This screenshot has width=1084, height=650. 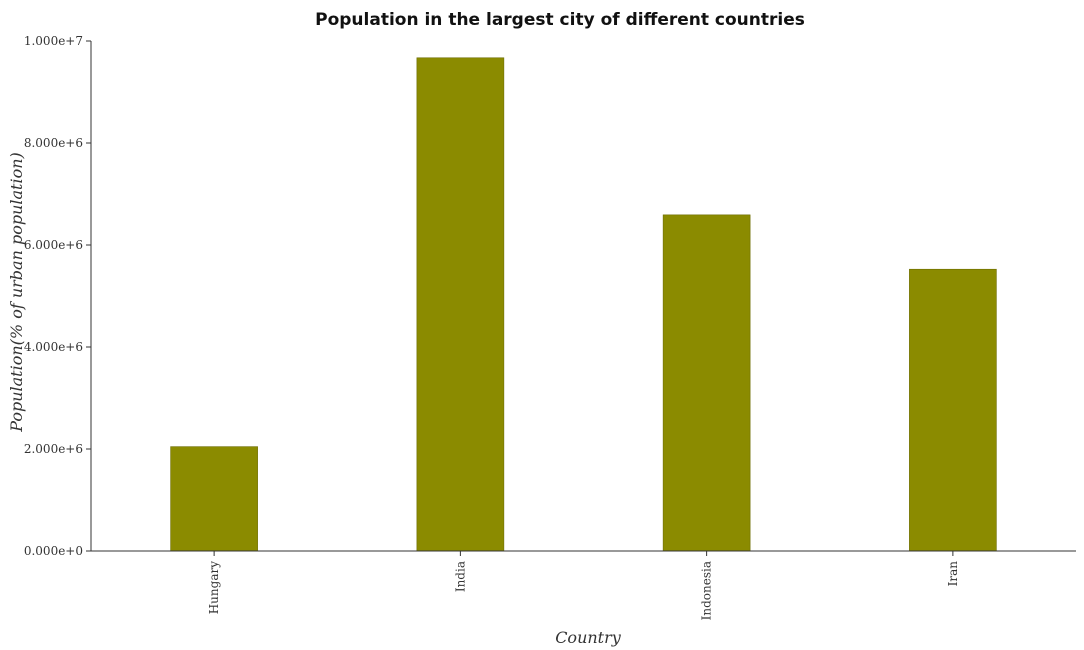 What do you see at coordinates (460, 576) in the screenshot?
I see `x-tick-label-india: India` at bounding box center [460, 576].